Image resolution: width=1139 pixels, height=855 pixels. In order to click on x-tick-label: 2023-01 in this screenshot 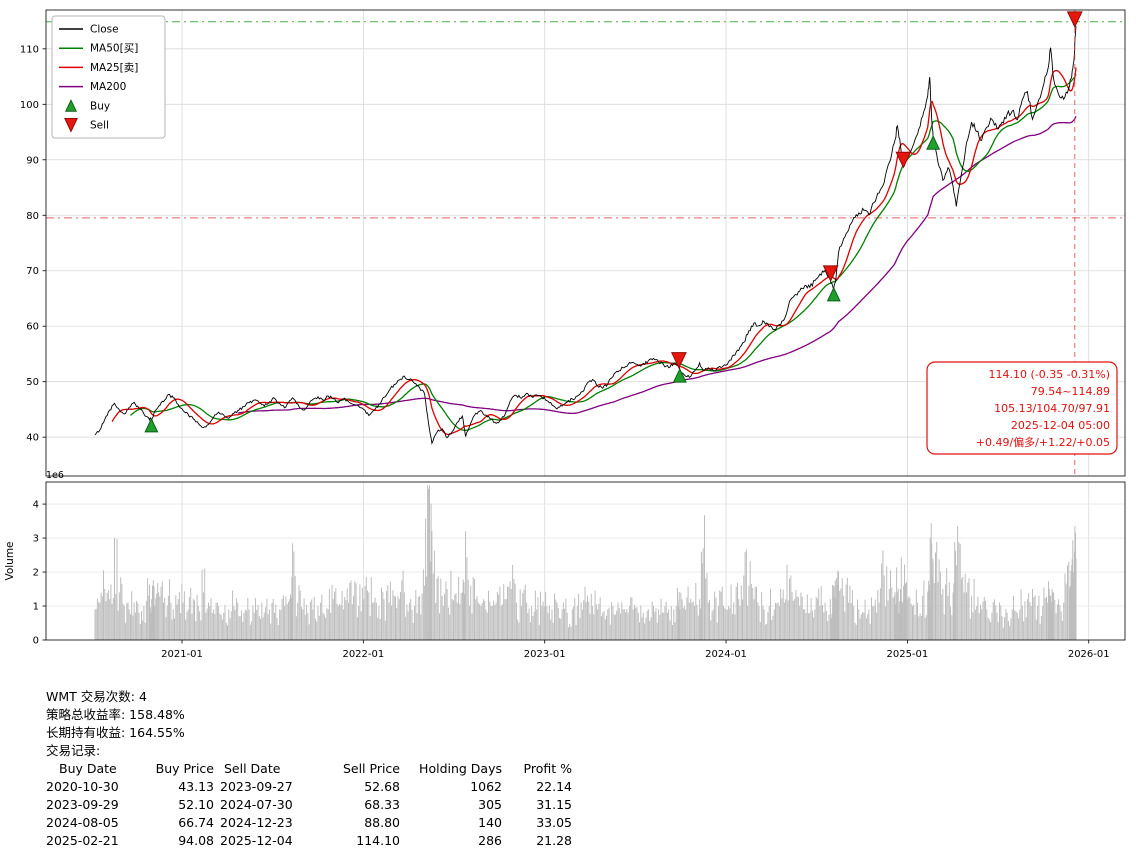, I will do `click(545, 654)`.